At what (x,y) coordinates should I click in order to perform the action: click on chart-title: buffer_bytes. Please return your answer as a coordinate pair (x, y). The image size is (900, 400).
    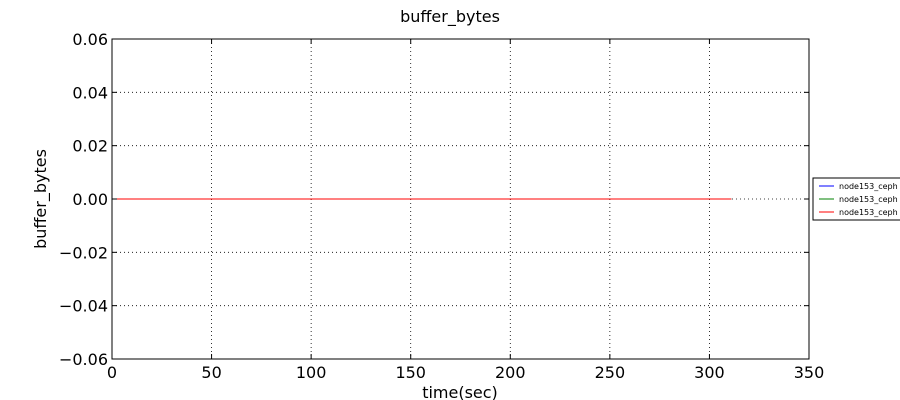
    Looking at the image, I should click on (450, 17).